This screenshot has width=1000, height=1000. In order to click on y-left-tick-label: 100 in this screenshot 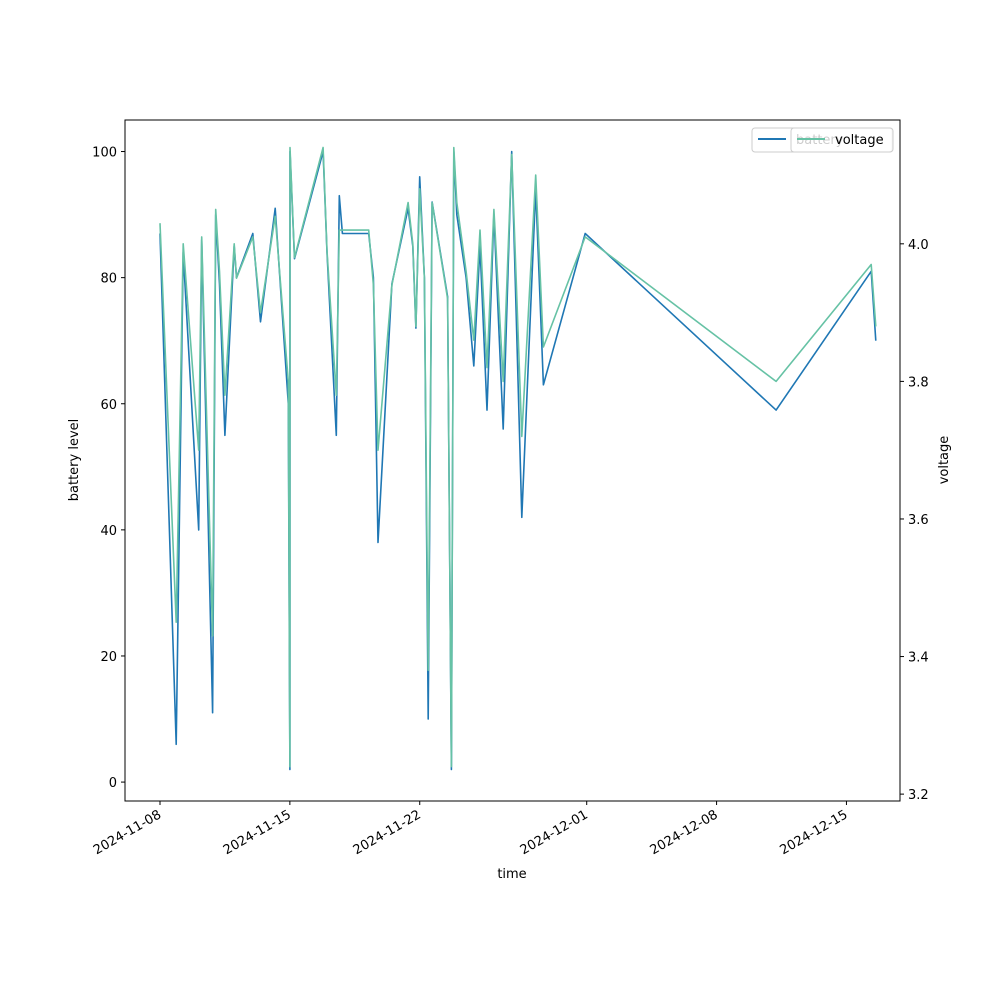, I will do `click(104, 153)`.